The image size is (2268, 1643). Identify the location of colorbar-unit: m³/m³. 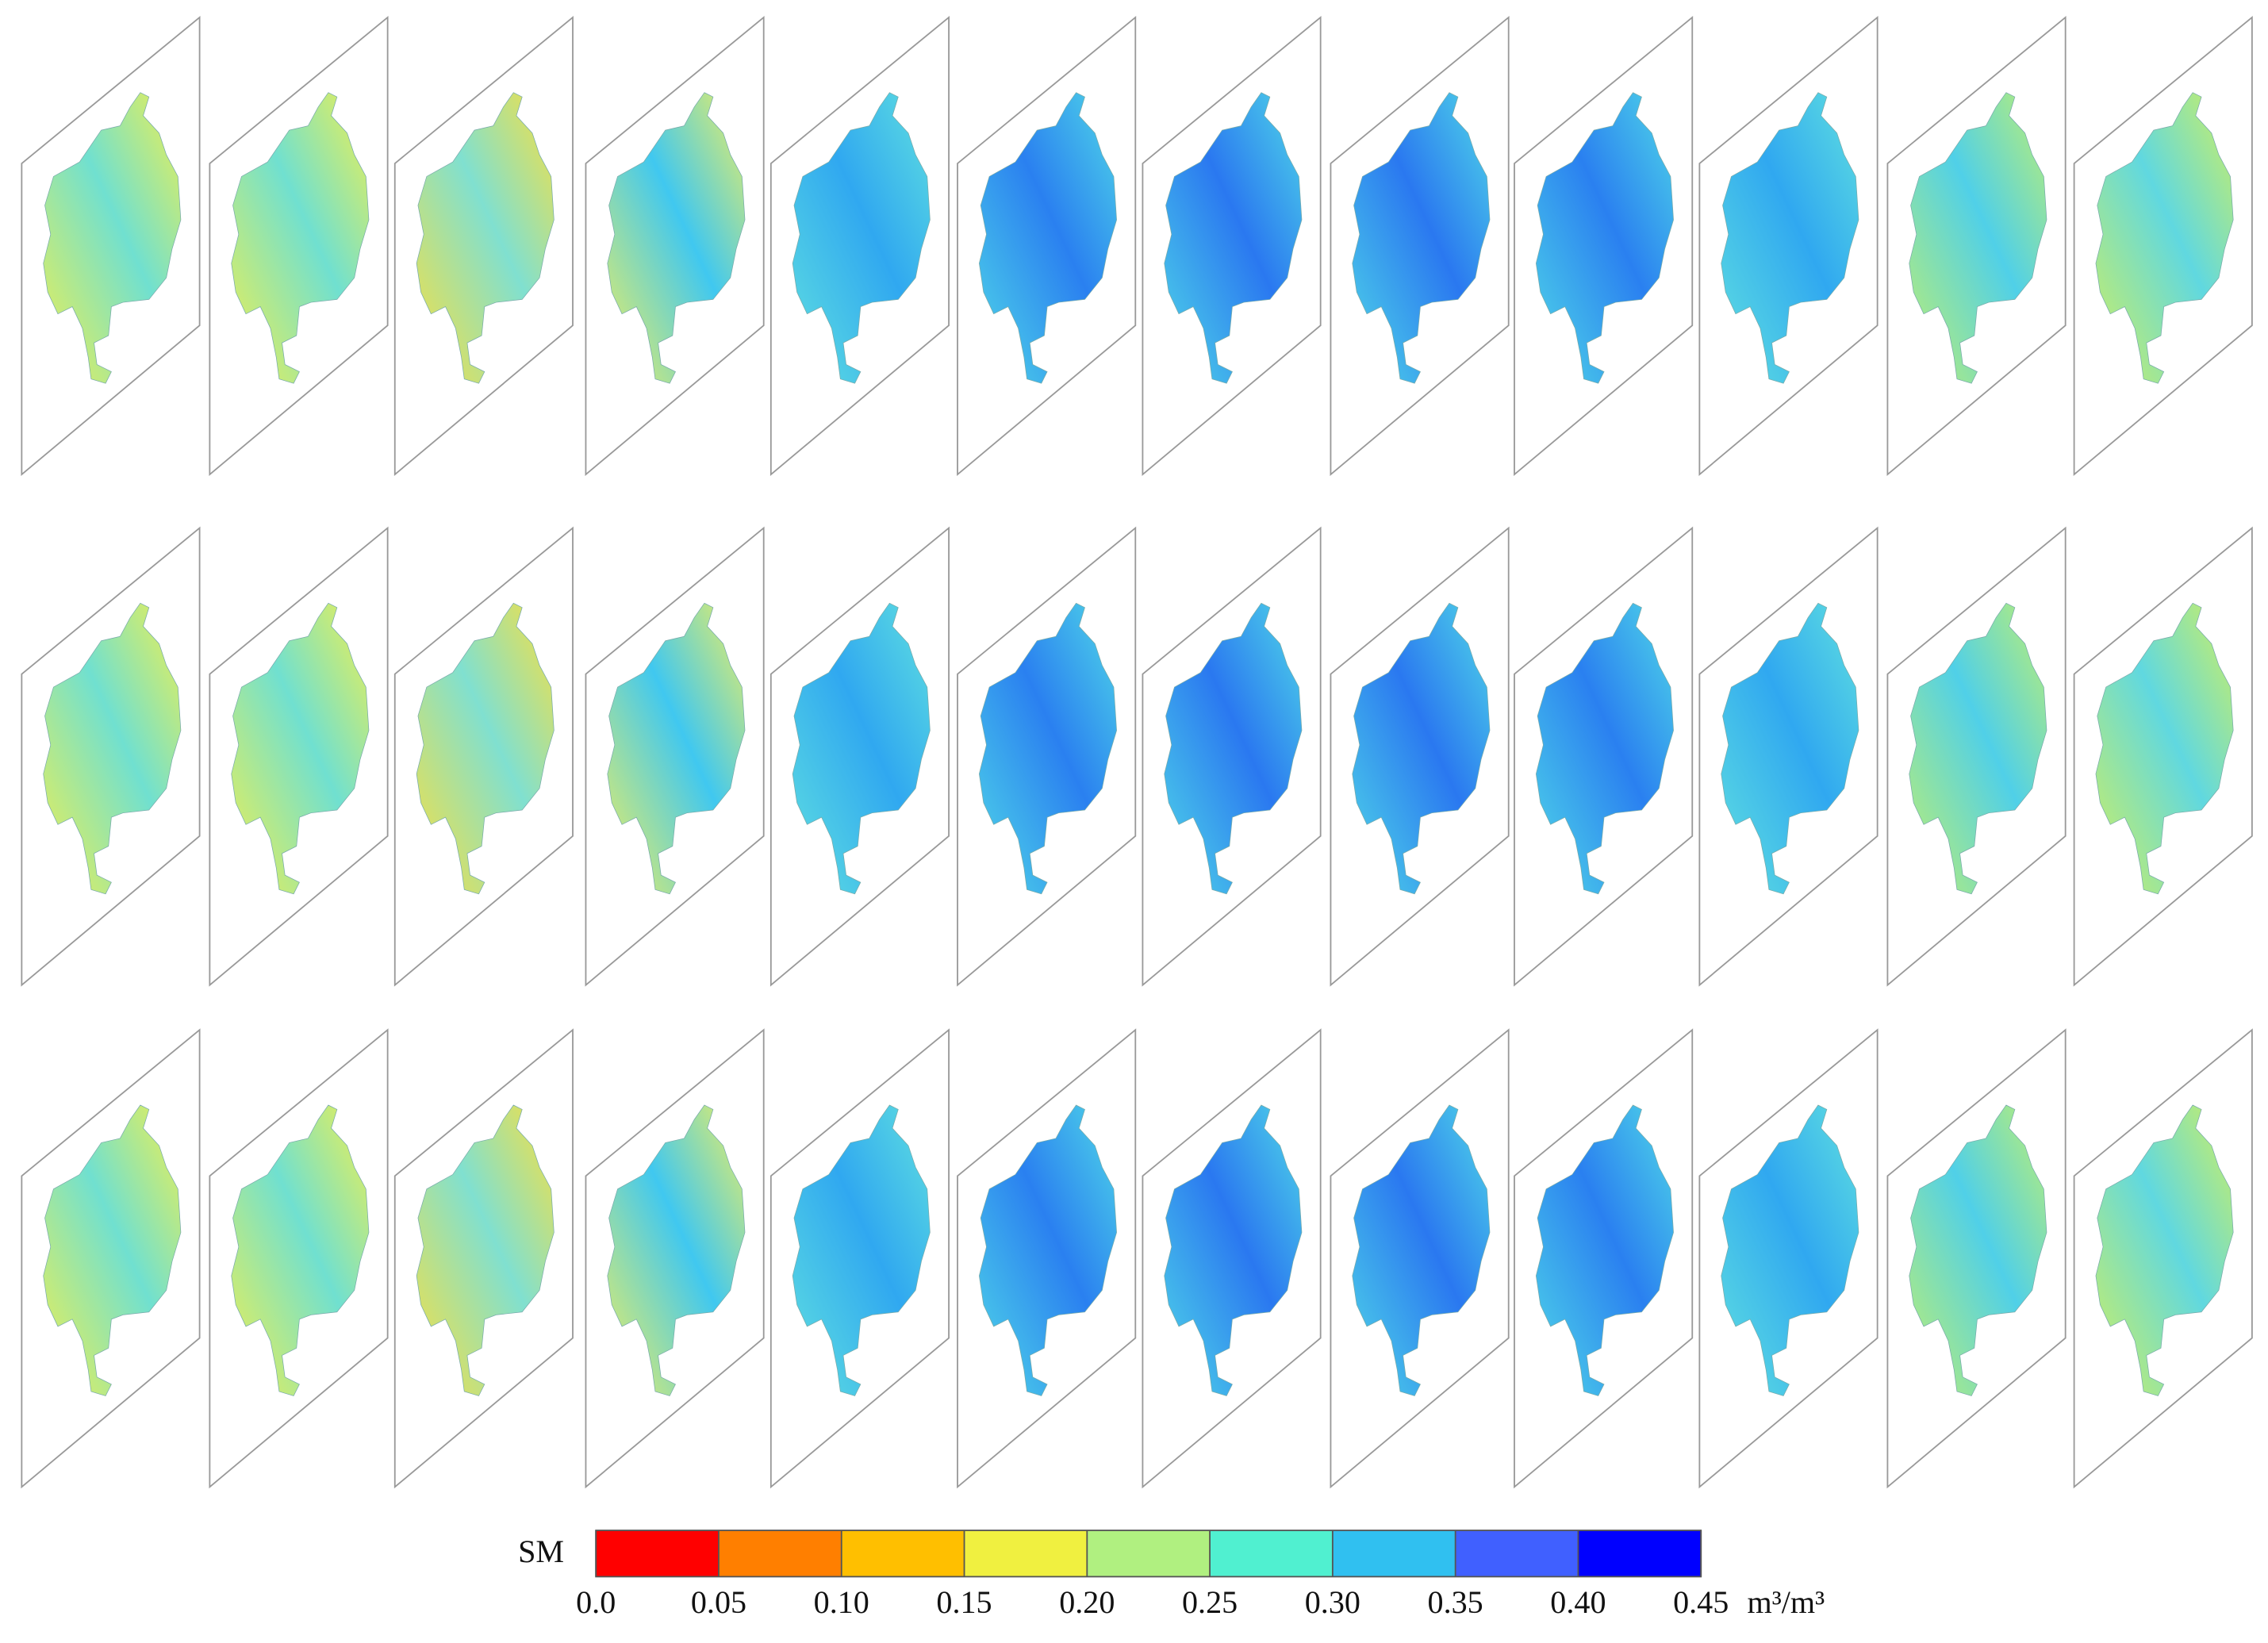
(1787, 1602).